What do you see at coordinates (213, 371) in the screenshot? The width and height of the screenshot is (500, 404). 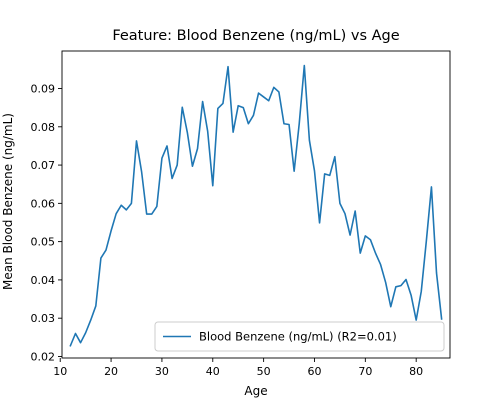 I see `x-tick-label: 40` at bounding box center [213, 371].